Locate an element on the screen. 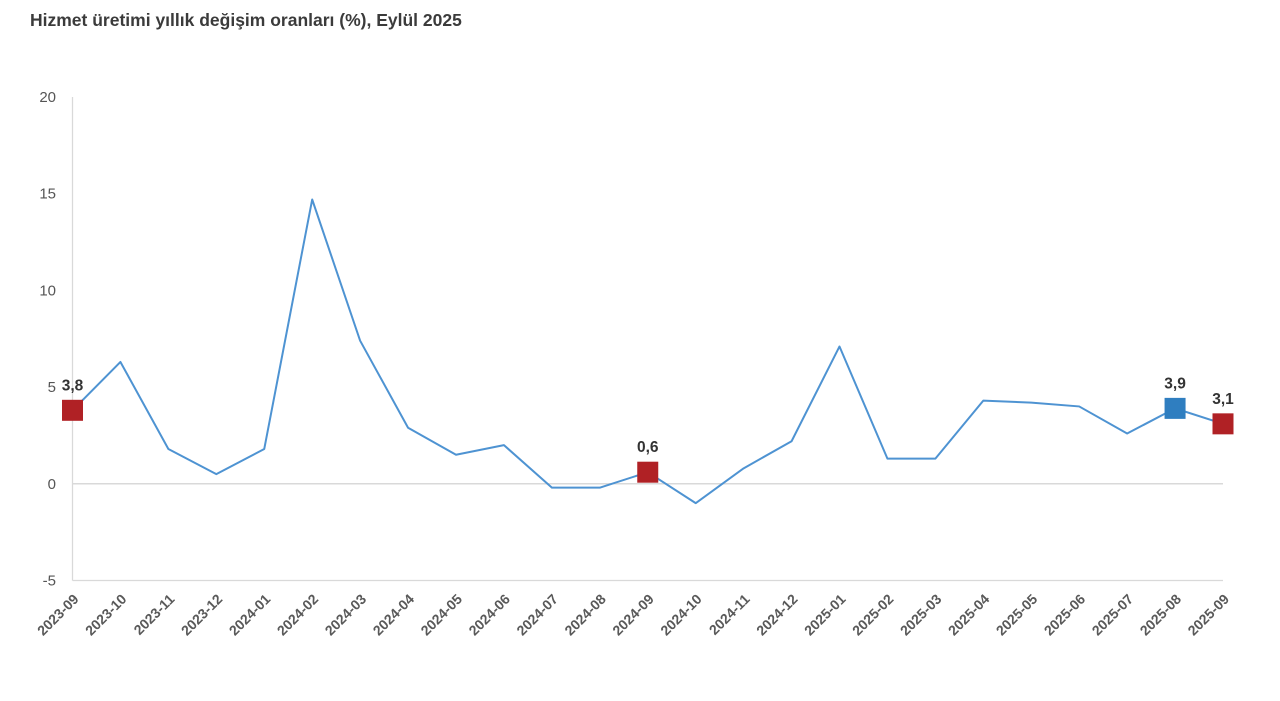 This screenshot has width=1280, height=701. y-tick-label: -5 is located at coordinates (49, 581).